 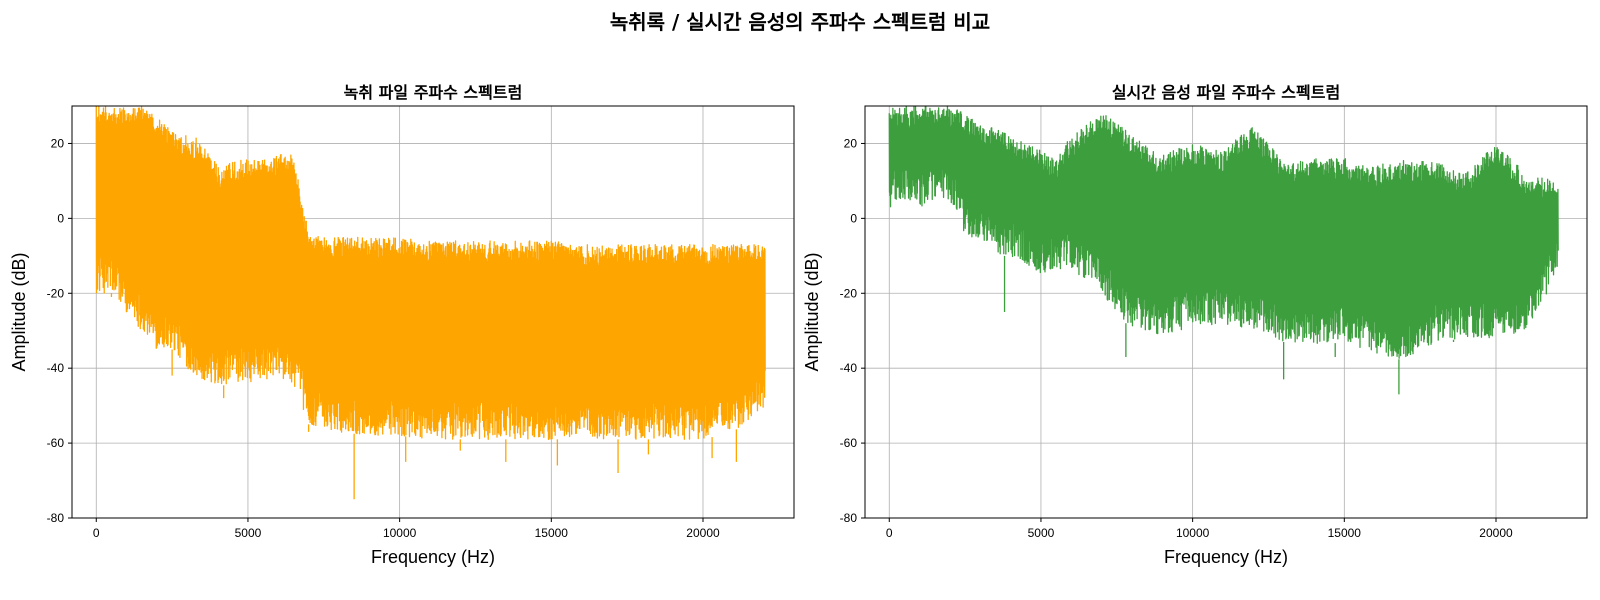 What do you see at coordinates (433, 92) in the screenshot?
I see `panel-title: 녹취 파일 주파수 스펙트럼` at bounding box center [433, 92].